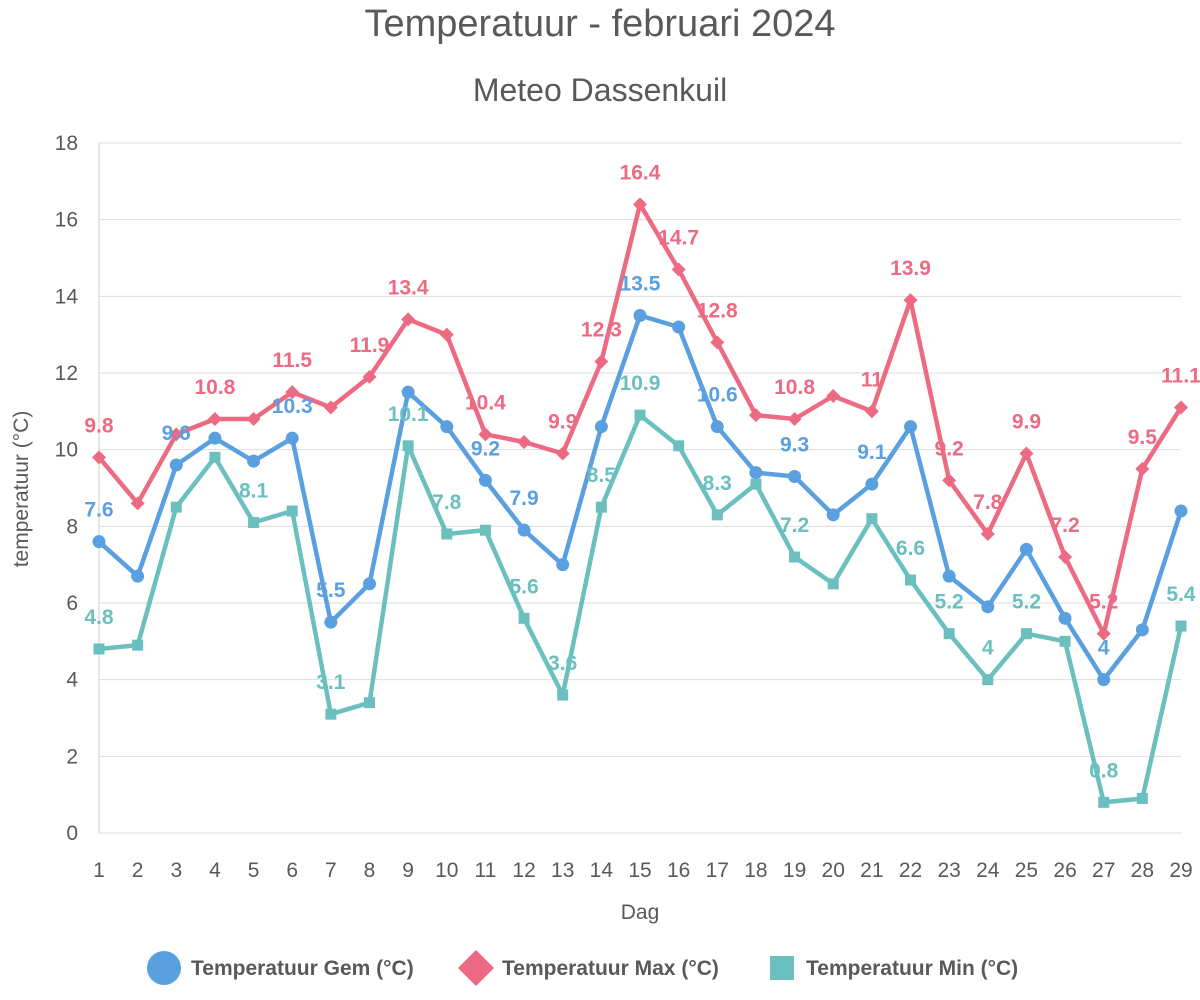  I want to click on y-tick-label: 16, so click(66, 220).